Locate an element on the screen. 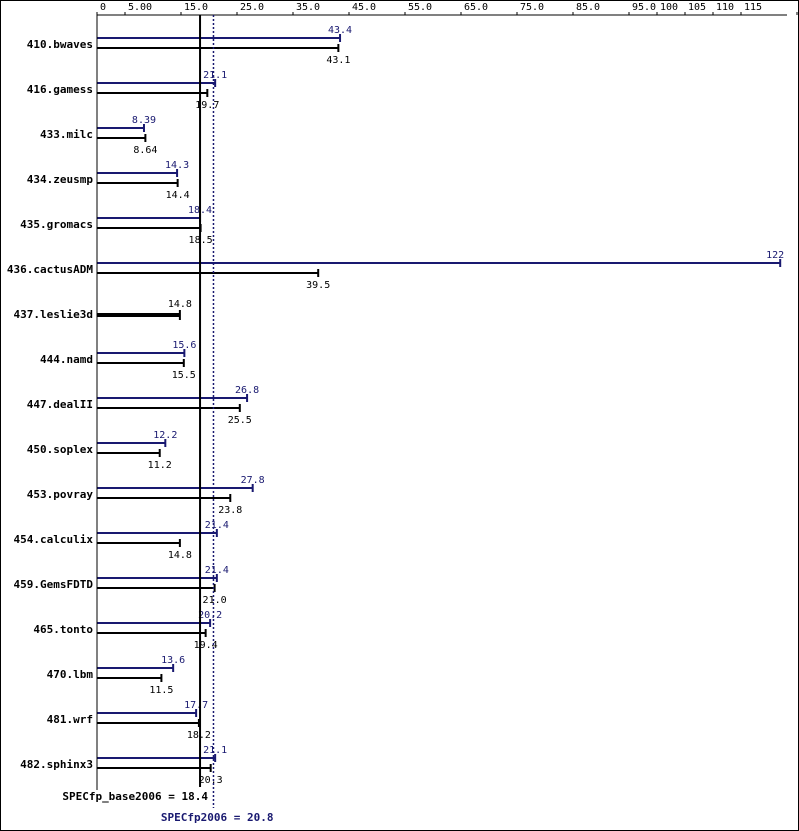  benchmark-label: 450.soplex is located at coordinates (60, 449).